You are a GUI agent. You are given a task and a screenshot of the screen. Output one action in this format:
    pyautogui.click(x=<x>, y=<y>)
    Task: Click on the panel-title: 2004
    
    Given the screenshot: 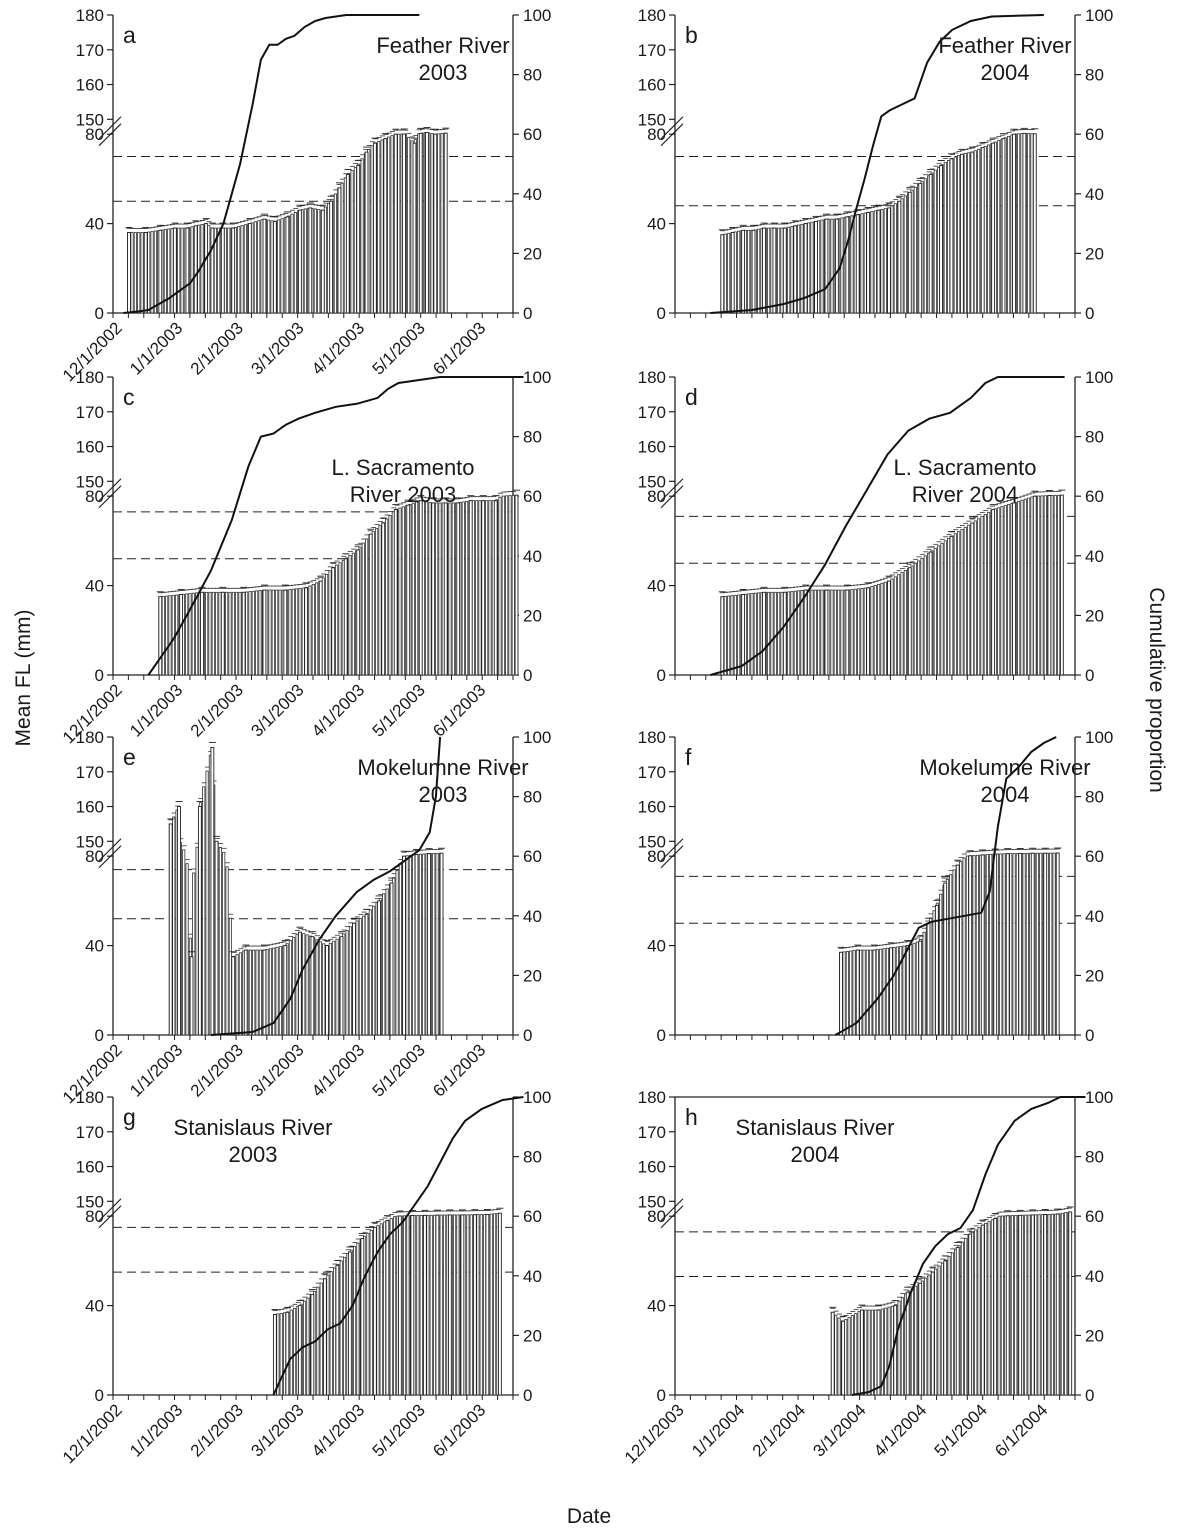 What is the action you would take?
    pyautogui.click(x=1005, y=72)
    